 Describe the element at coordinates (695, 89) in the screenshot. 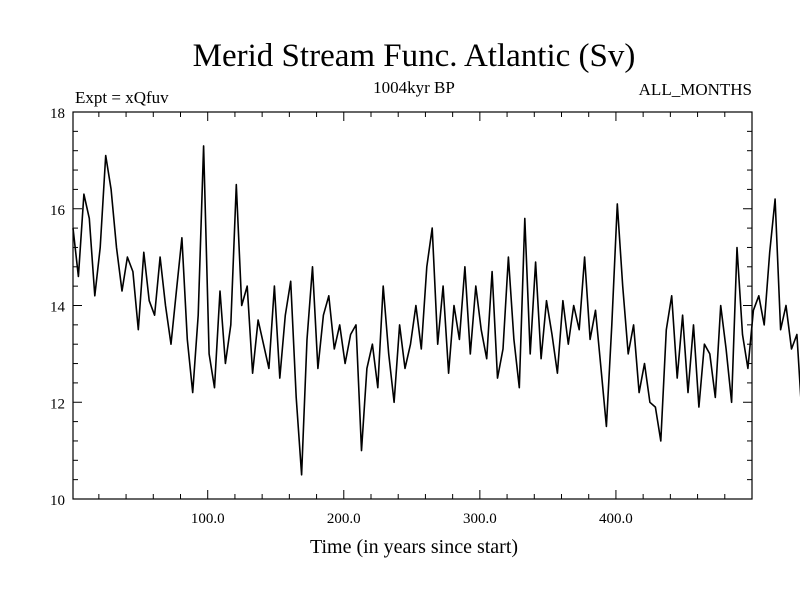

I see `months-label: ALL_MONTHS` at that location.